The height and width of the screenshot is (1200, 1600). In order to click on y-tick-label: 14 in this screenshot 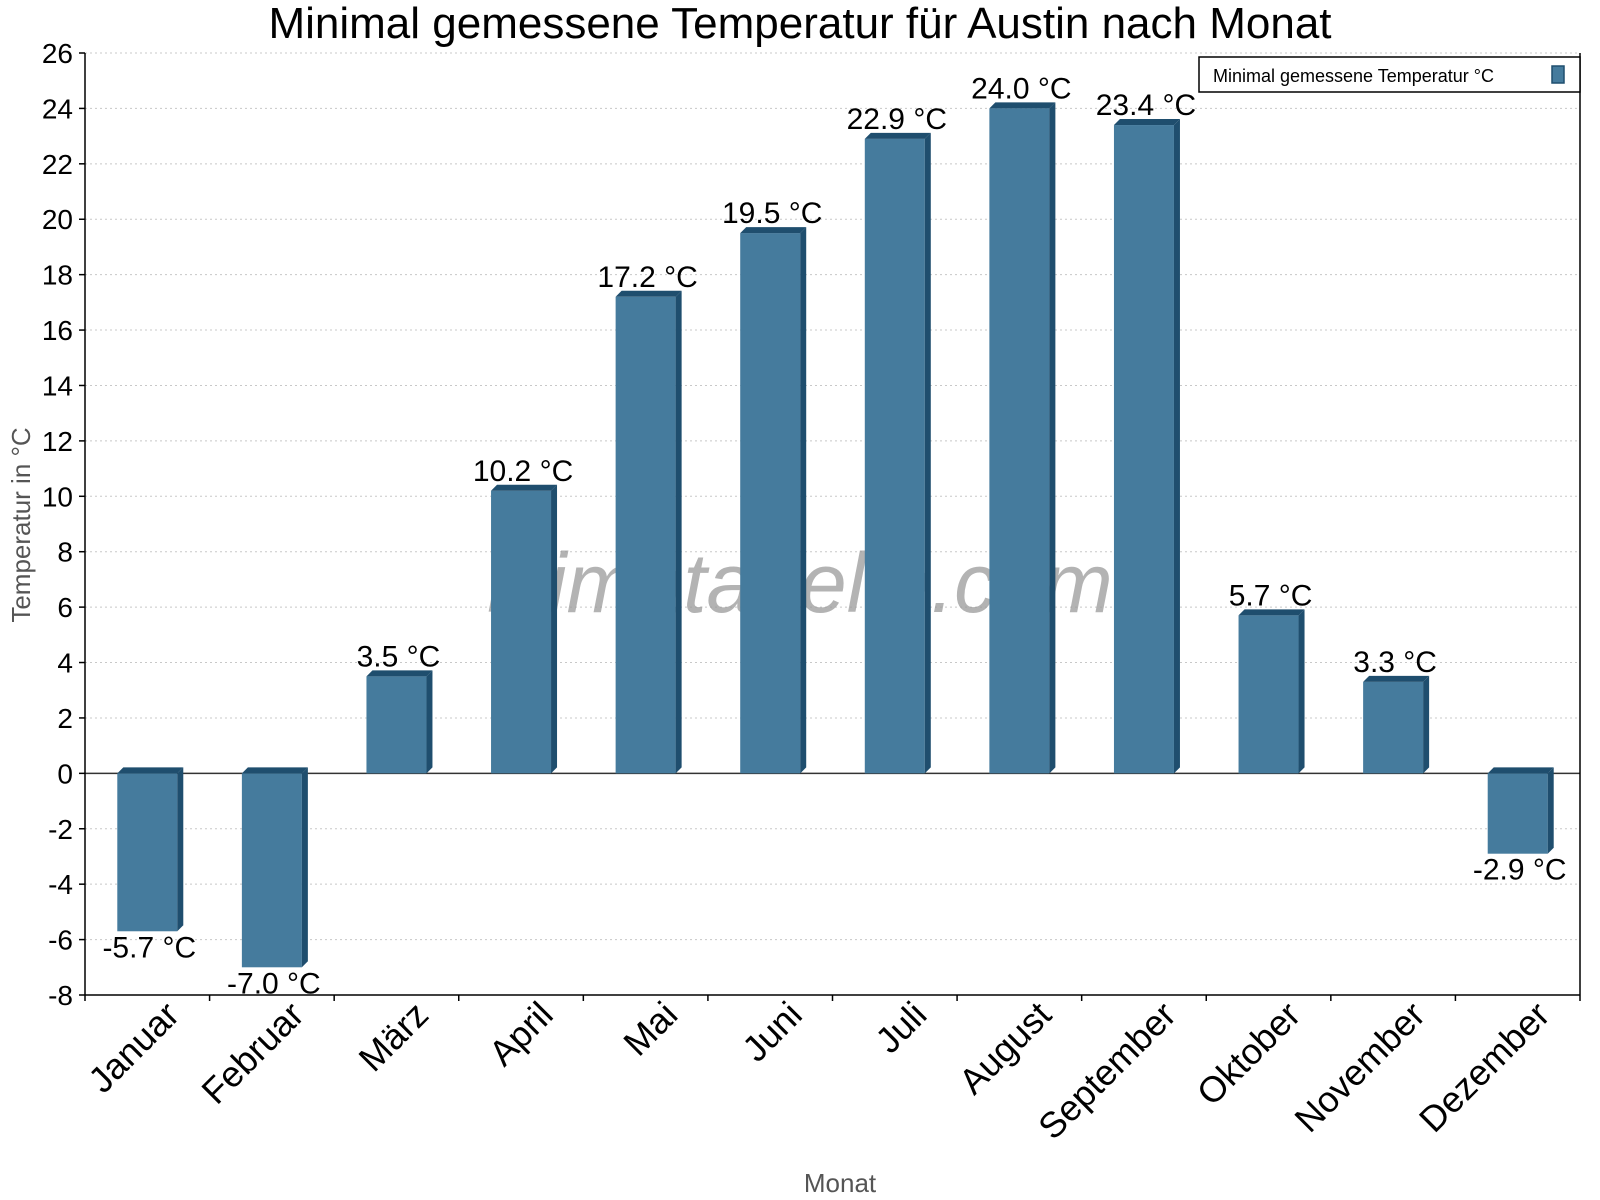, I will do `click(57, 385)`.